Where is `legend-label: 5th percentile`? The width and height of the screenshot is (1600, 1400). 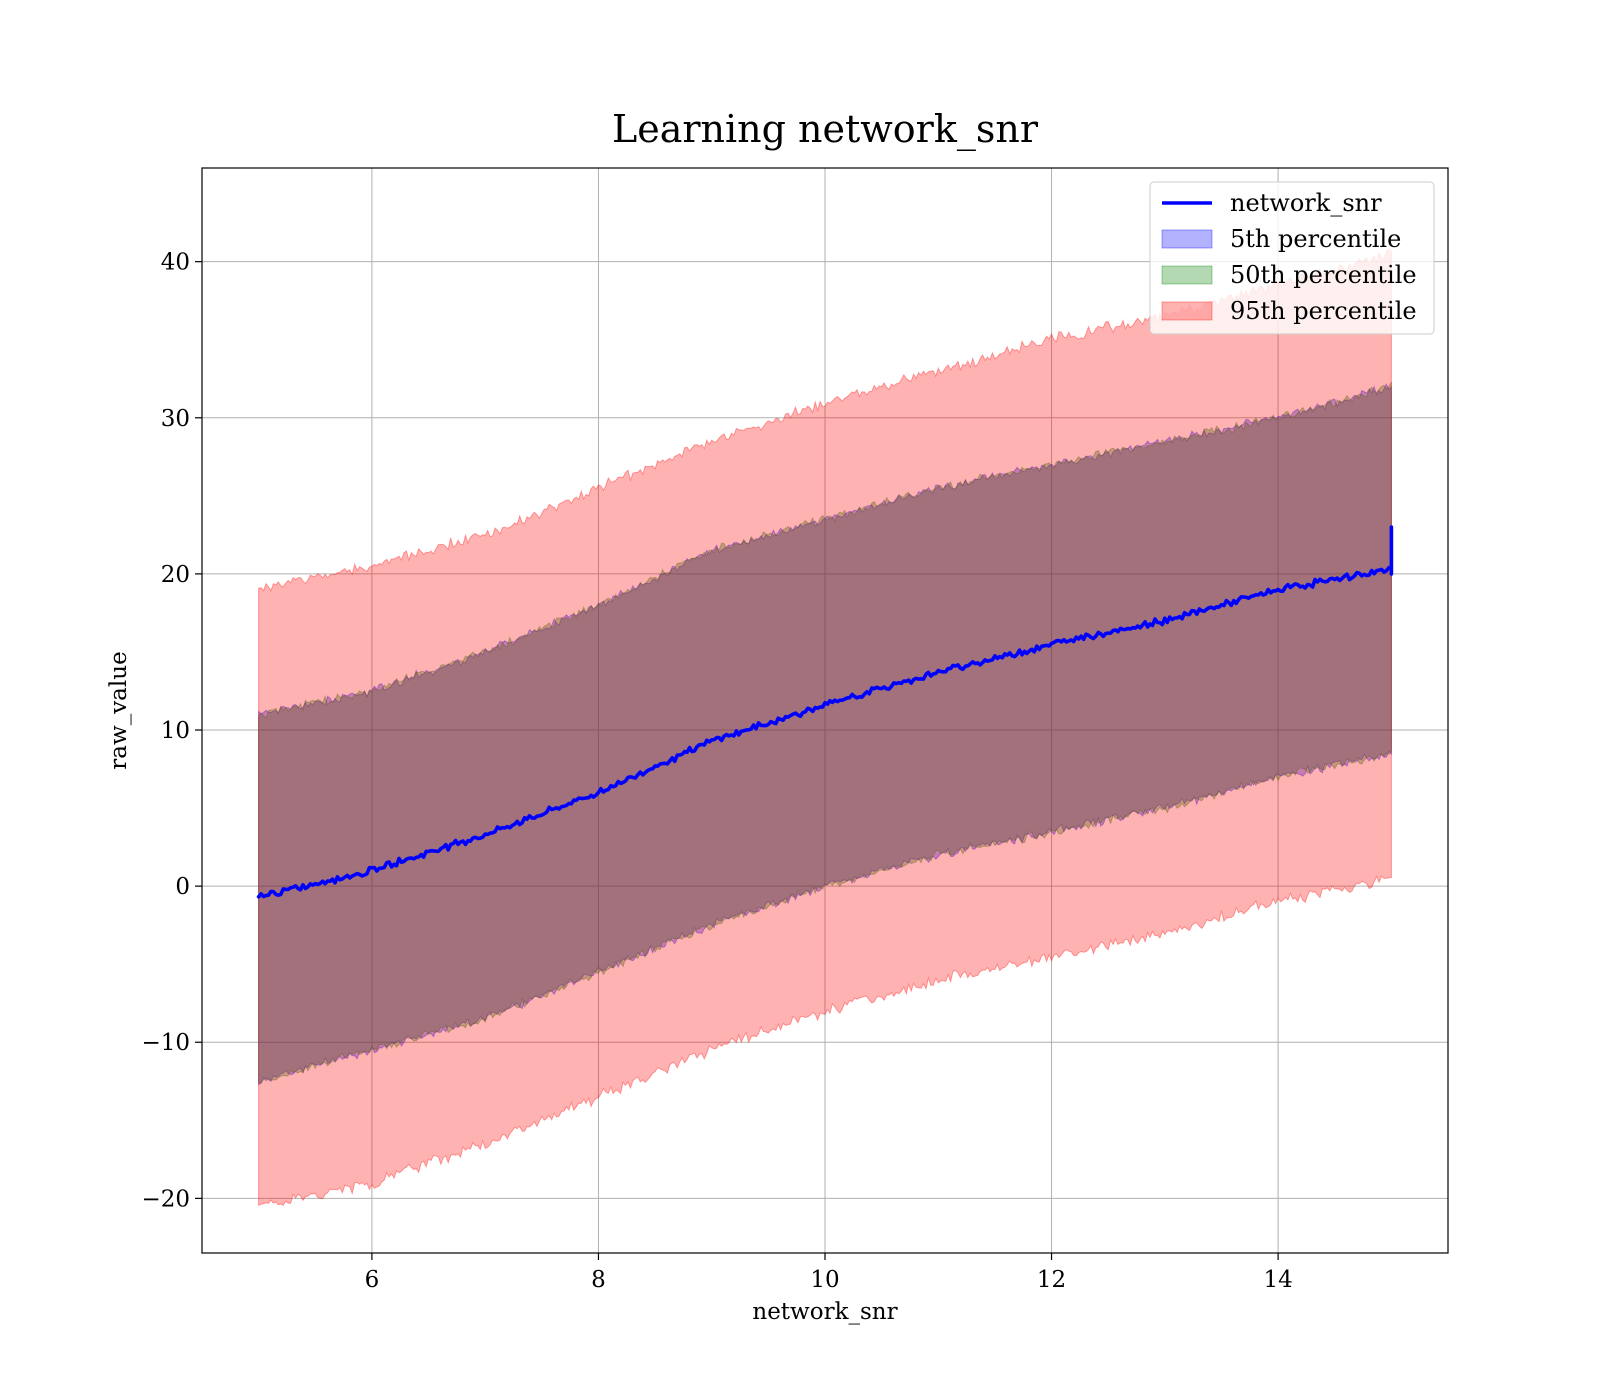
legend-label: 5th percentile is located at coordinates (1315, 239).